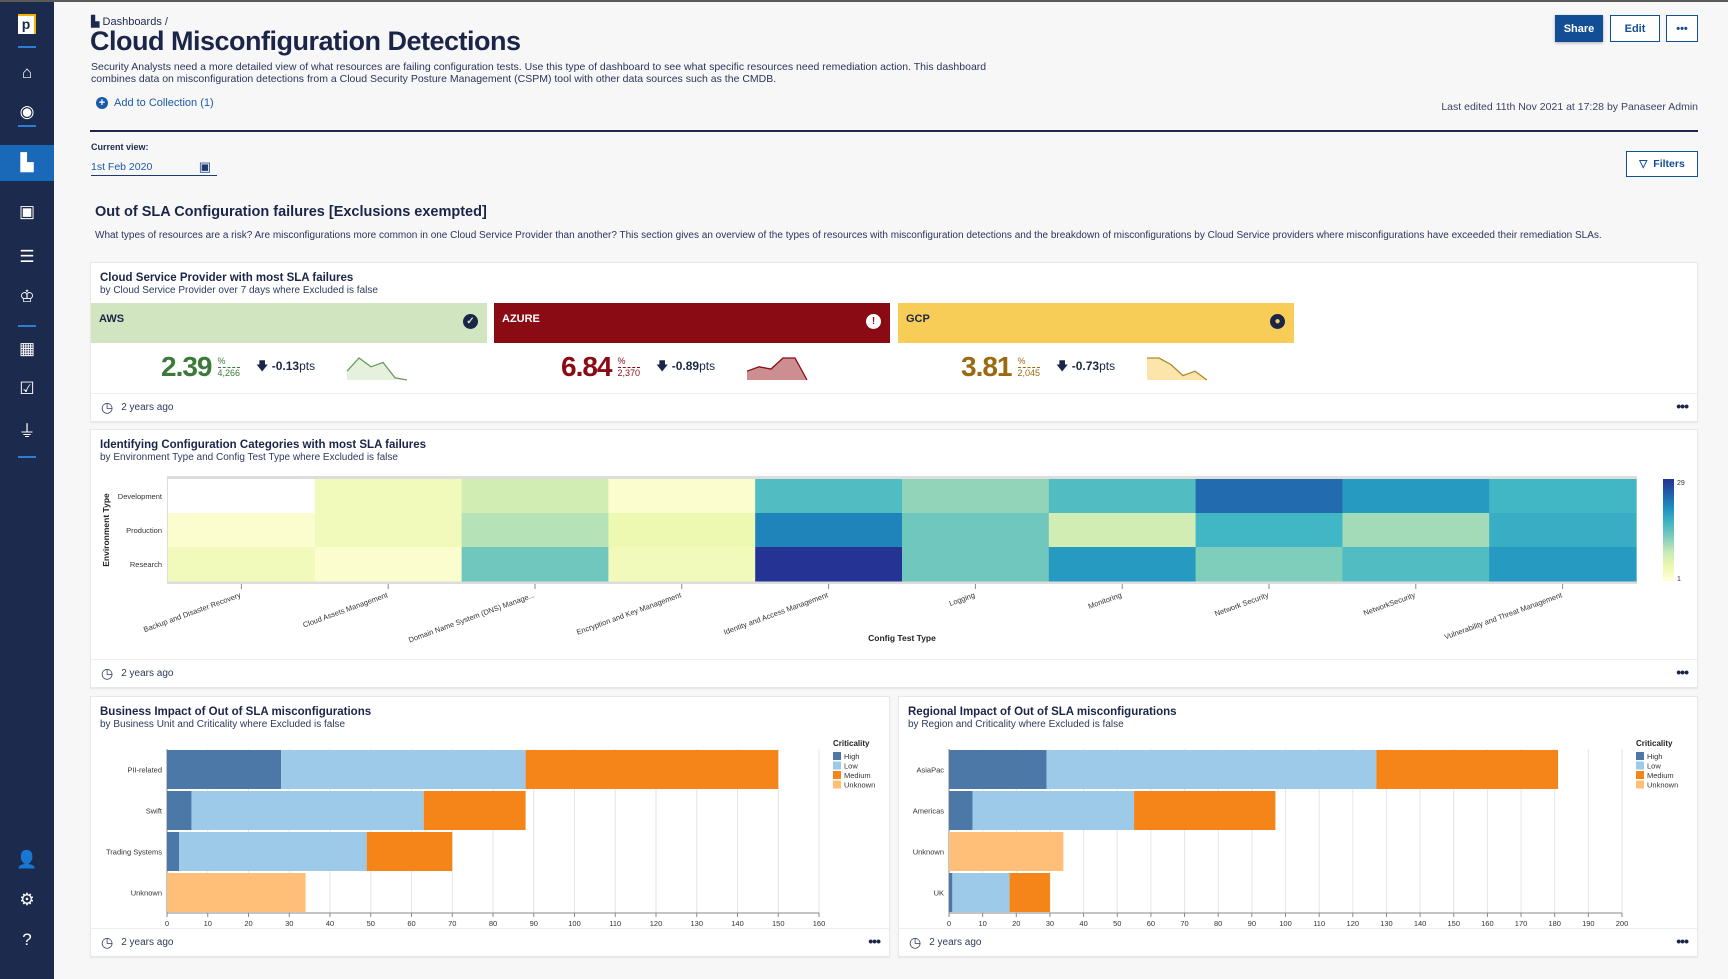  I want to click on sidebar-item-user: 👤, so click(27, 860).